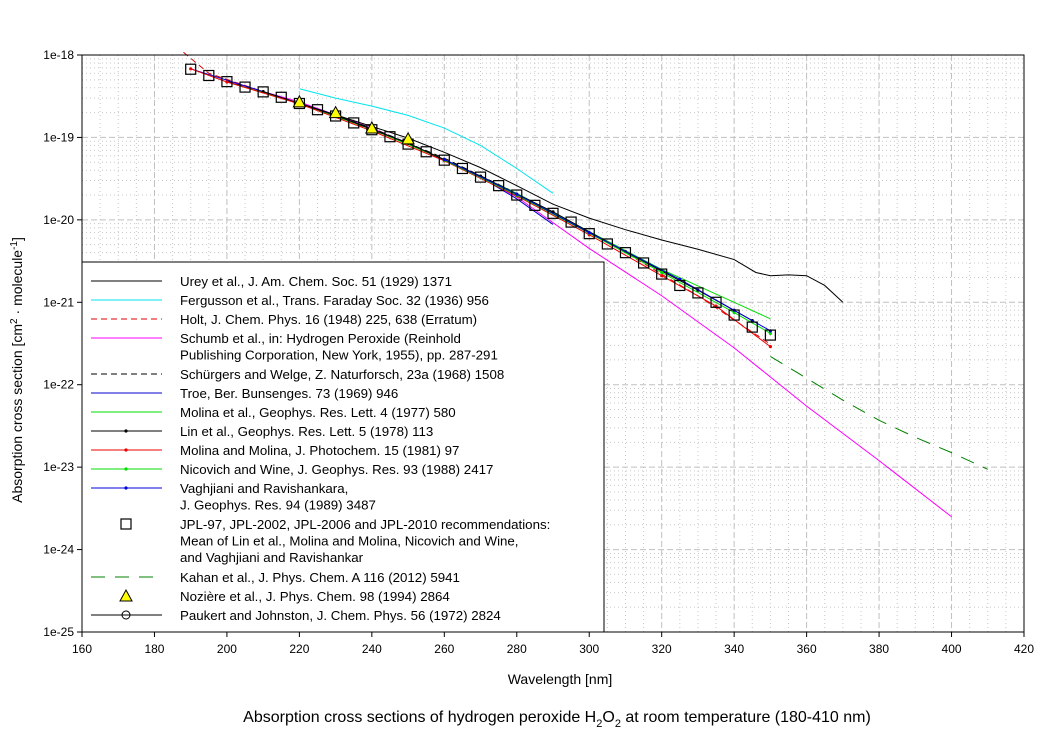 The image size is (1053, 735). Describe the element at coordinates (58, 632) in the screenshot. I see `y-tick-label: 1e-25` at that location.